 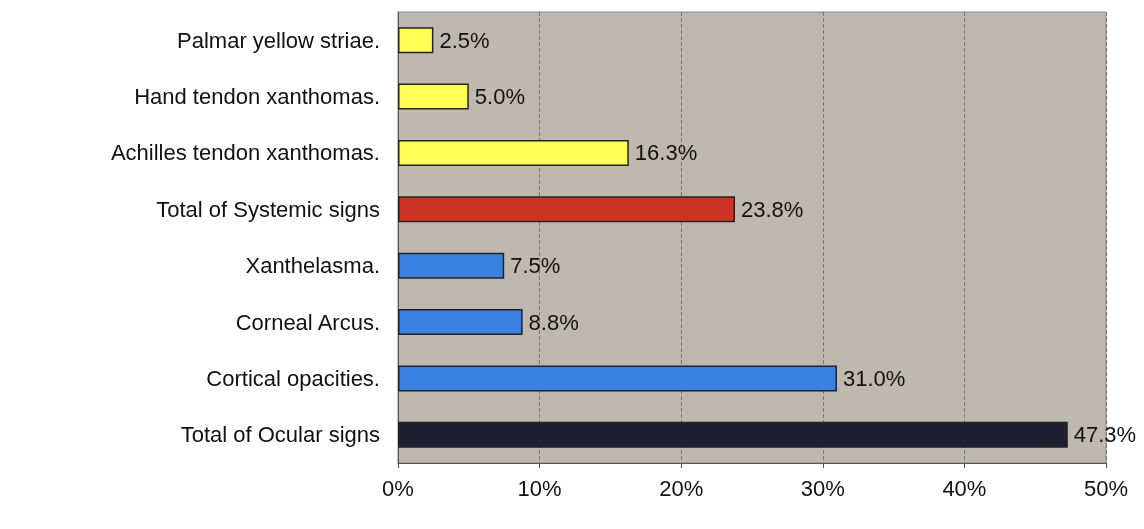 What do you see at coordinates (1106, 488) in the screenshot?
I see `x-tick-label: 50%` at bounding box center [1106, 488].